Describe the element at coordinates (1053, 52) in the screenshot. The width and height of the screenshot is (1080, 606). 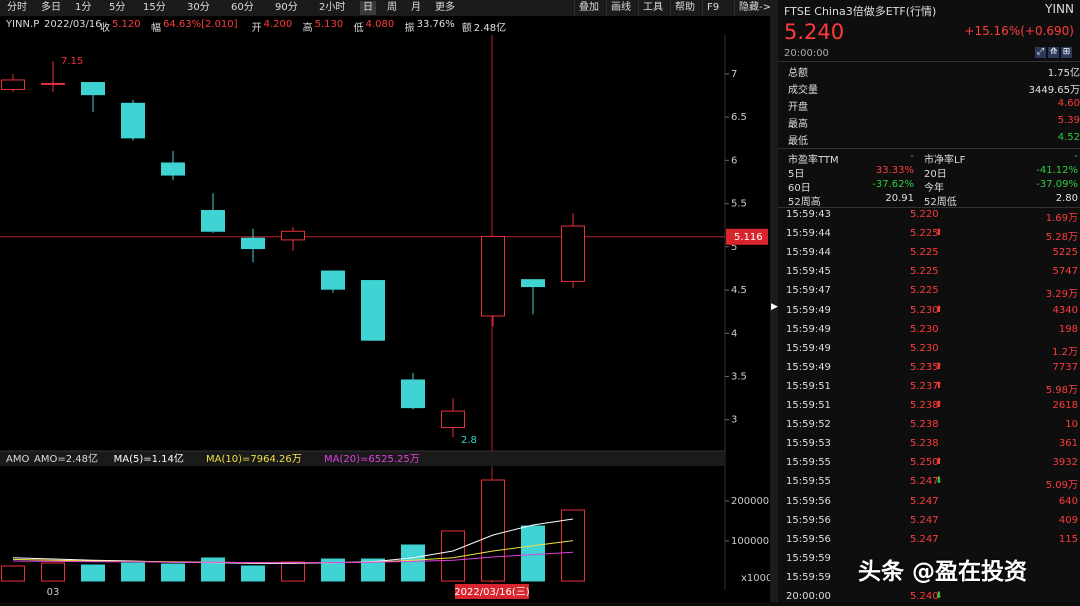
I see `tool-icon: ⟰` at that location.